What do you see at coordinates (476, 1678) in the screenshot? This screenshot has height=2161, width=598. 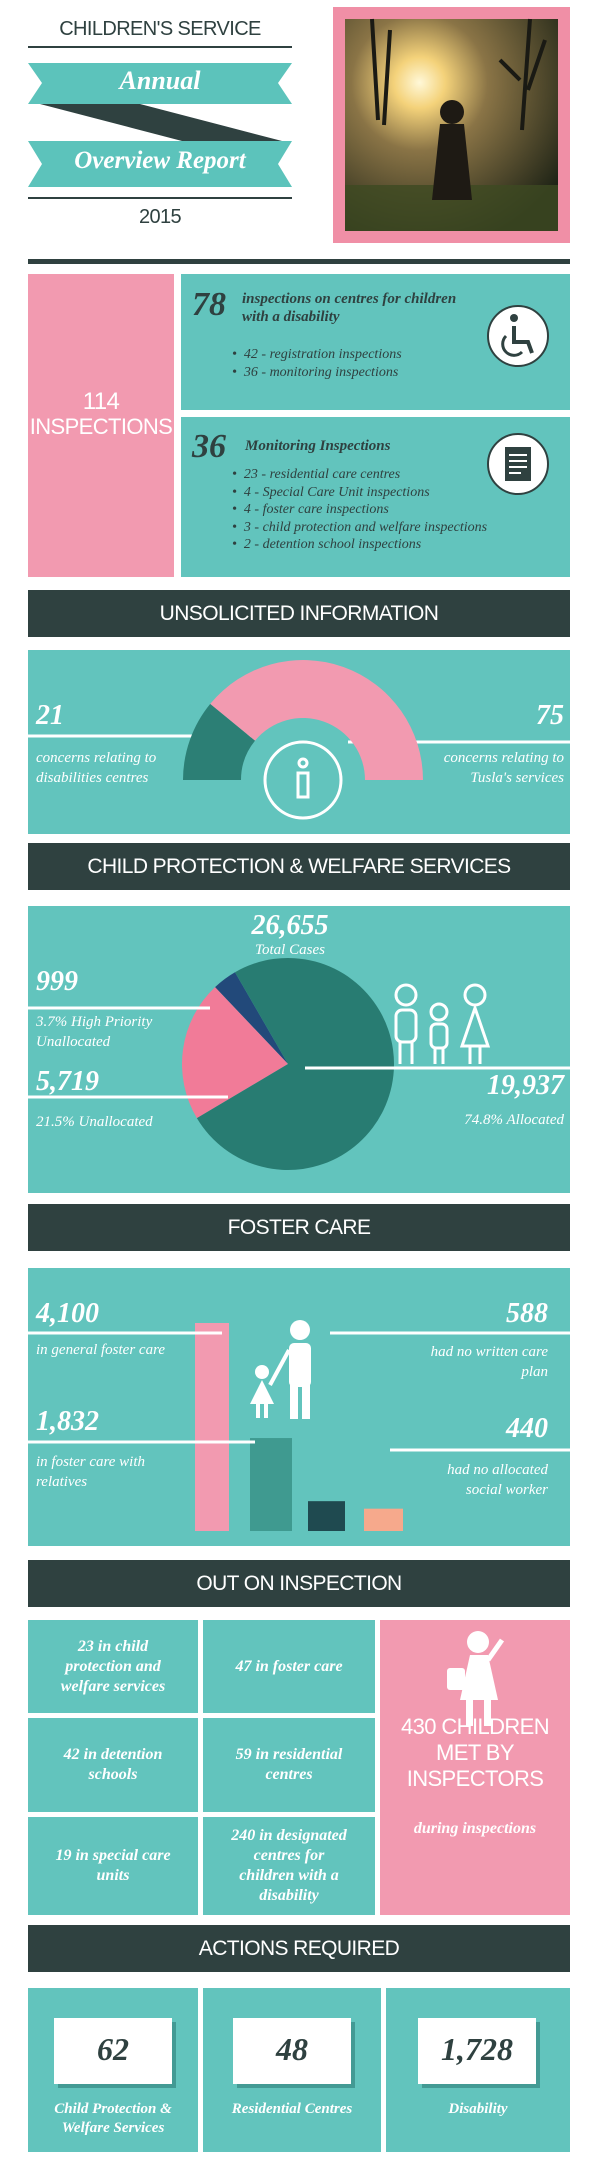 I see `inspector-icon` at bounding box center [476, 1678].